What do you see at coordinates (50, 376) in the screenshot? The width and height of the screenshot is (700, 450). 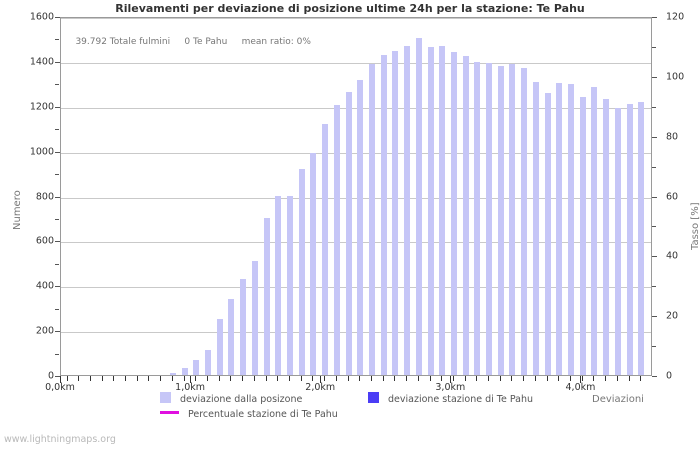 I see `y-axis-left-tick-label: 0` at bounding box center [50, 376].